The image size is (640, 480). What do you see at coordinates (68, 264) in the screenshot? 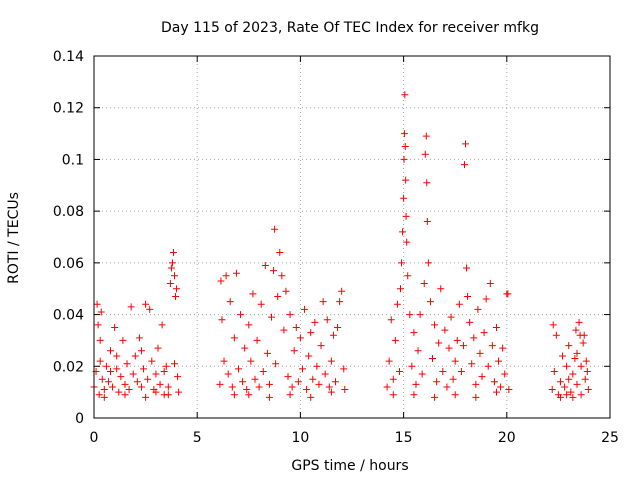
I see `y-tick-label: 0.06` at bounding box center [68, 264].